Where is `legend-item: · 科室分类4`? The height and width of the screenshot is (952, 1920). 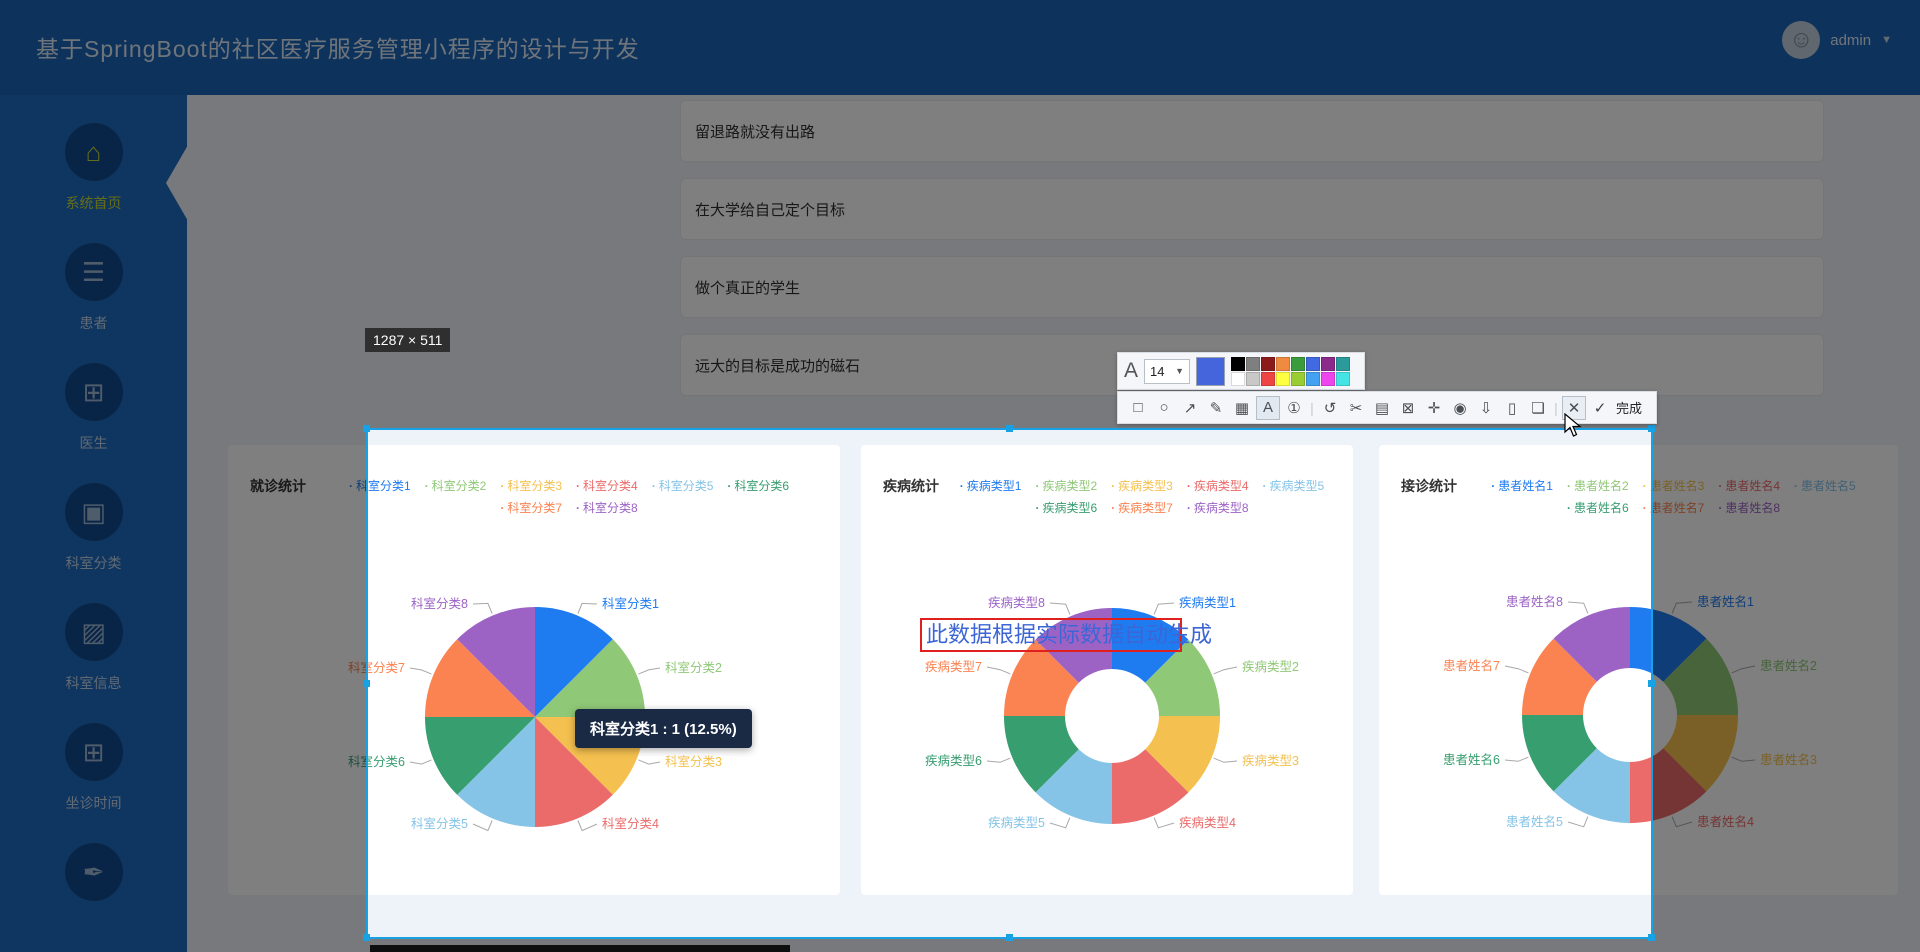 legend-item: · 科室分类4 is located at coordinates (607, 486).